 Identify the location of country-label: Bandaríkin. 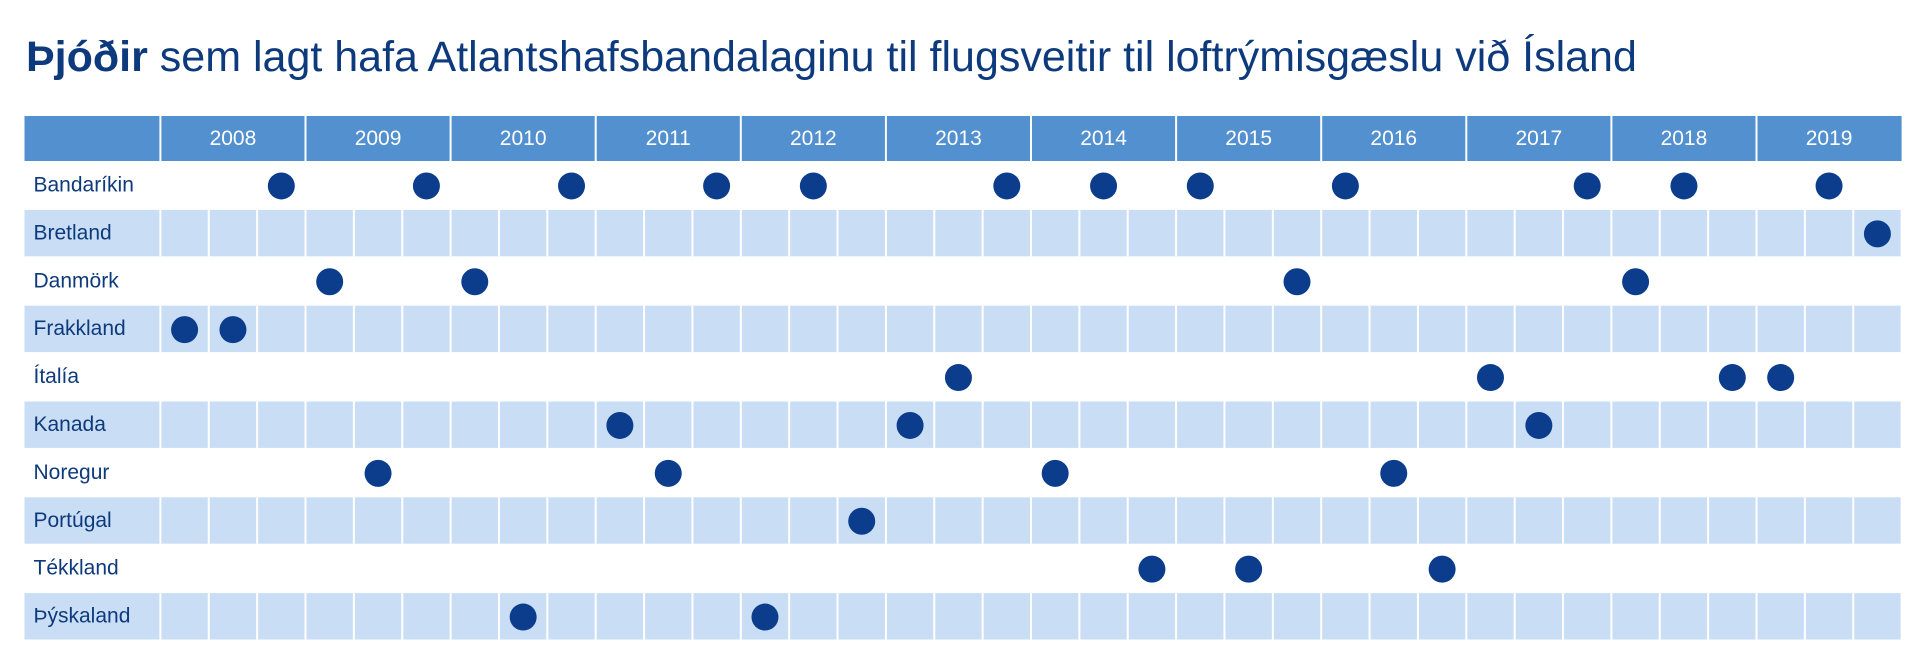
(84, 184).